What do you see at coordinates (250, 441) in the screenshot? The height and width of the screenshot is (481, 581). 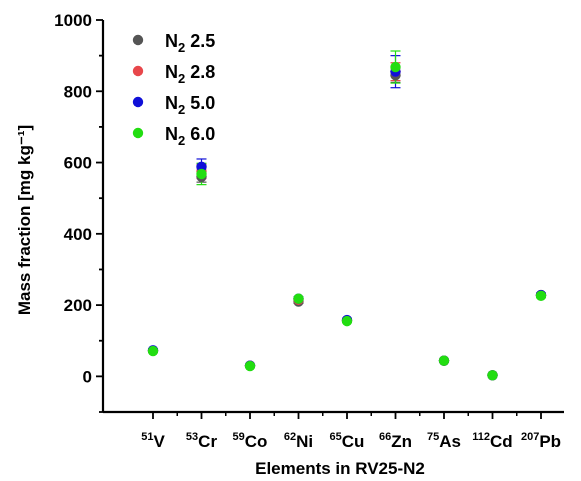 I see `x-tick-label: 59Co` at bounding box center [250, 441].